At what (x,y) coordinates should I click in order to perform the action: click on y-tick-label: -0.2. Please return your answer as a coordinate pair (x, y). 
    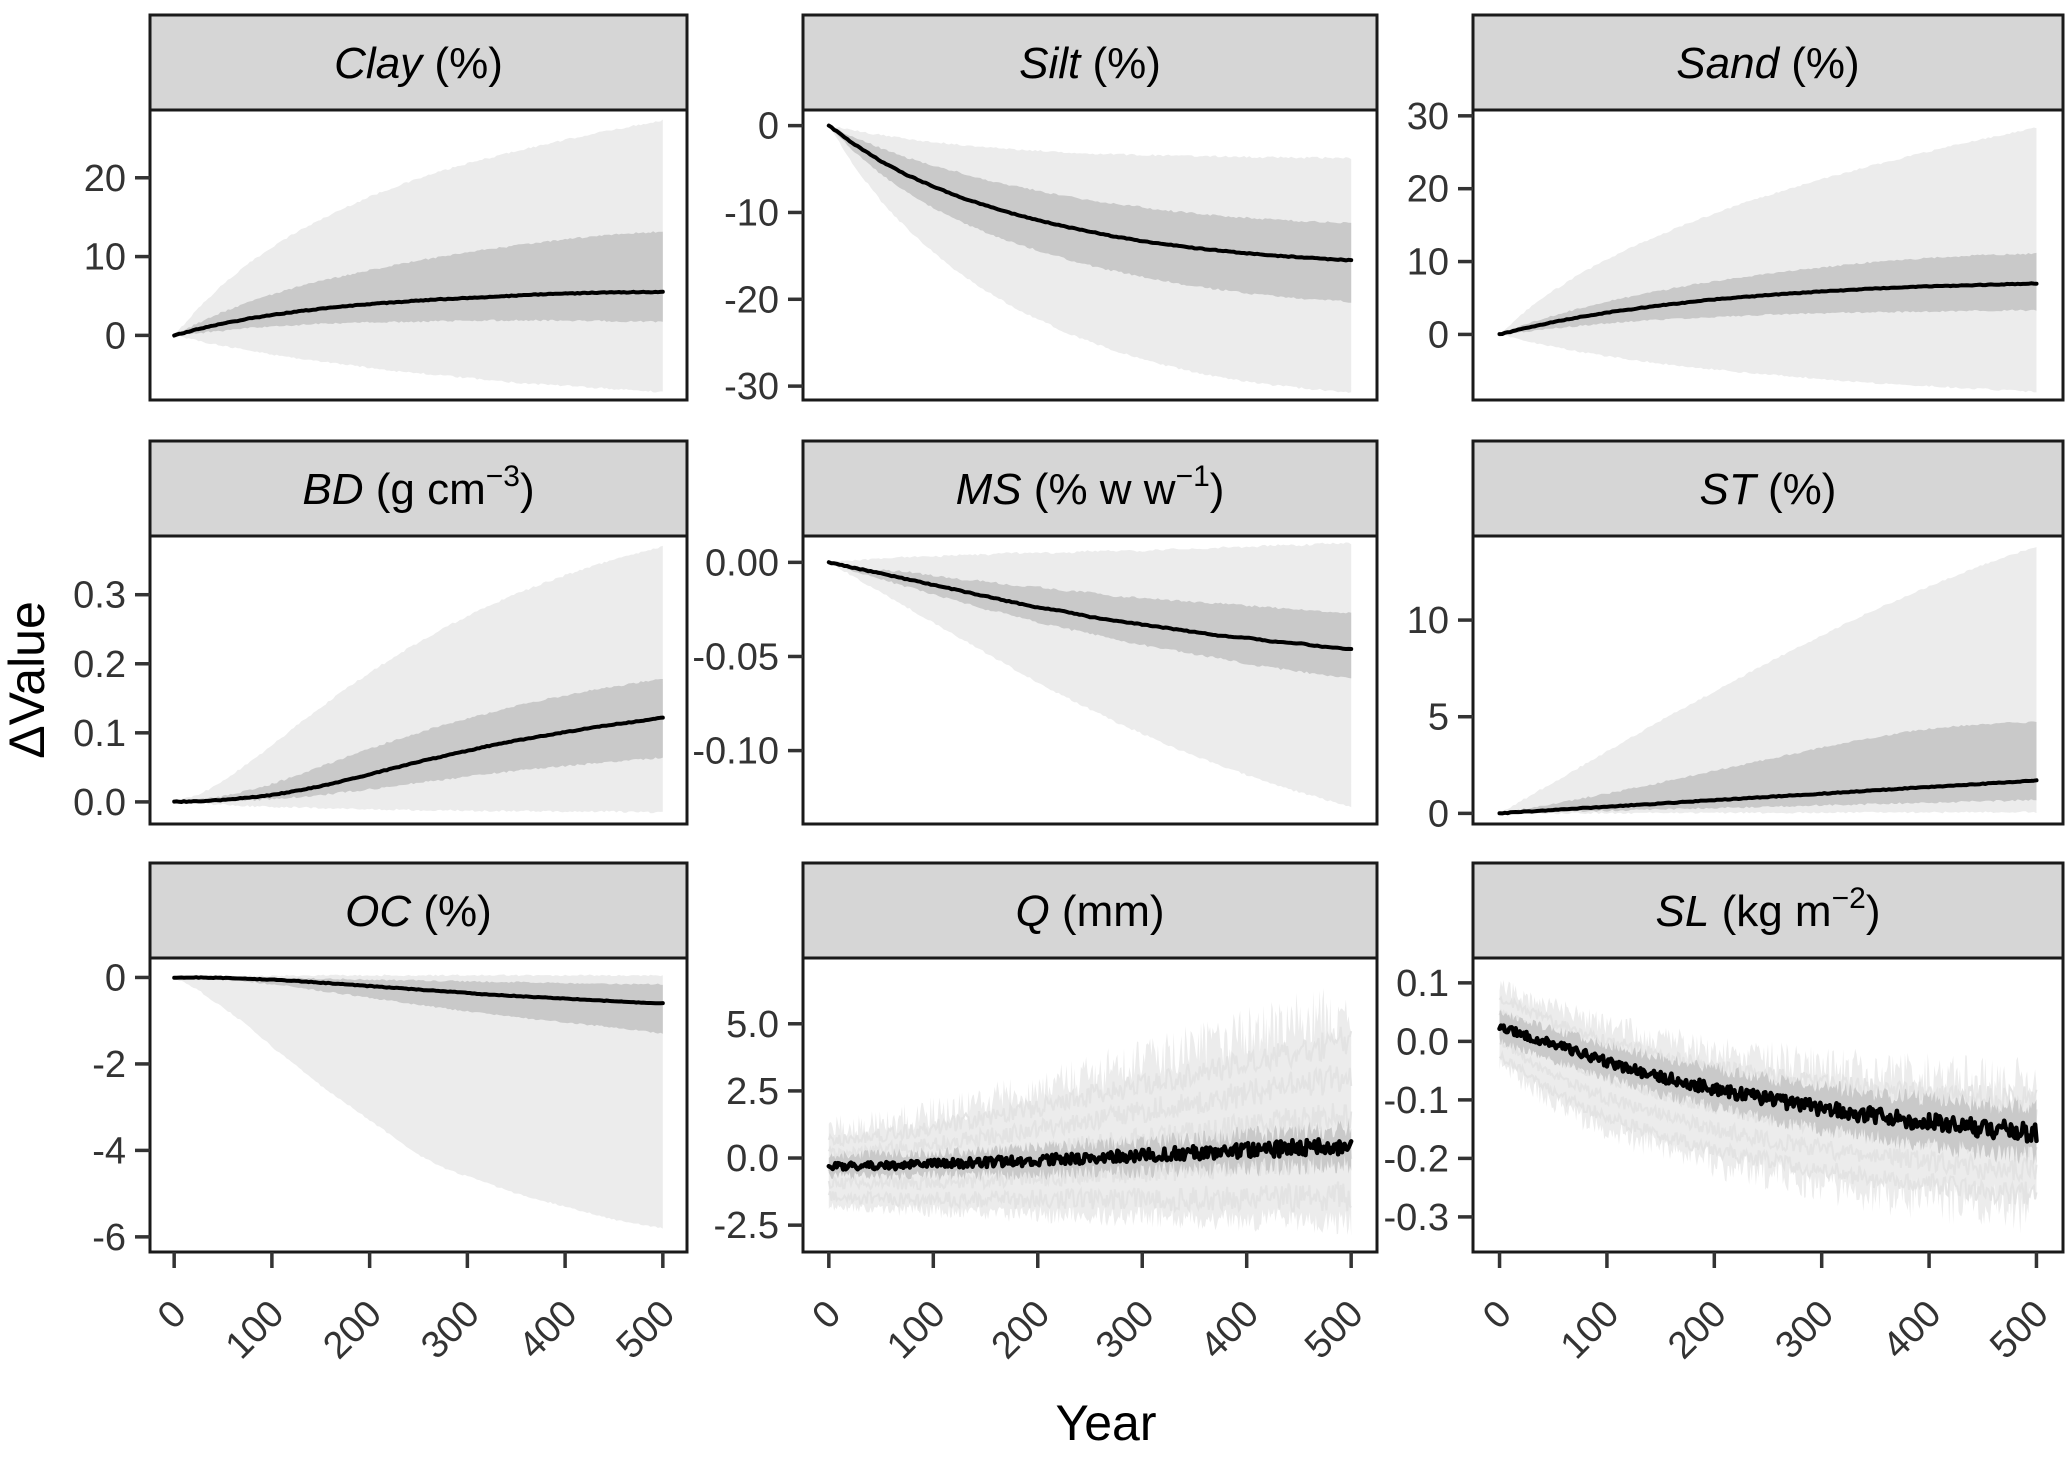
    Looking at the image, I should click on (1416, 1159).